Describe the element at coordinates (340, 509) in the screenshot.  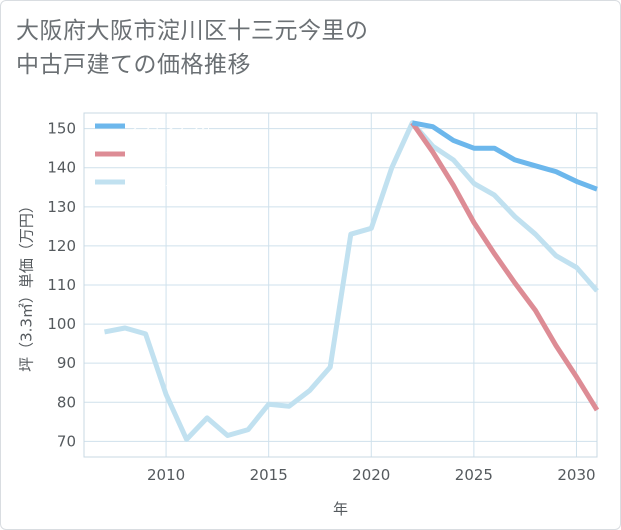
I see `x-axis-label: 年` at that location.